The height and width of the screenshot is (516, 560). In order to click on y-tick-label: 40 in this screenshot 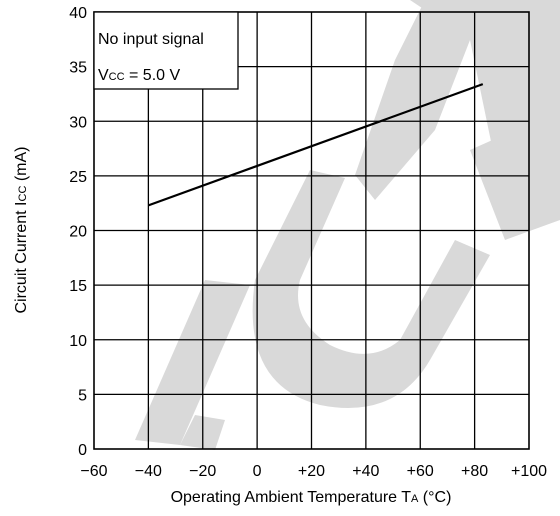, I will do `click(78, 13)`.